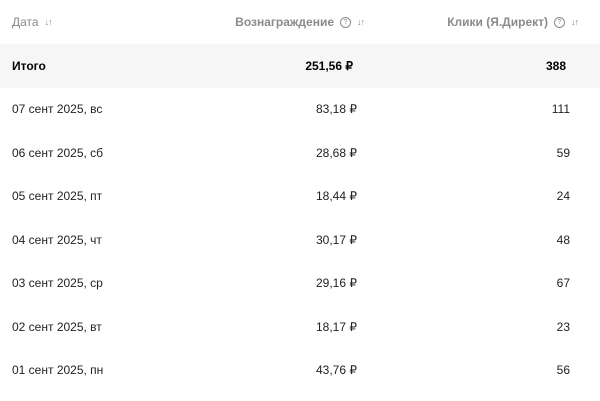  Describe the element at coordinates (563, 283) in the screenshot. I see `cell-clicks: 67` at that location.